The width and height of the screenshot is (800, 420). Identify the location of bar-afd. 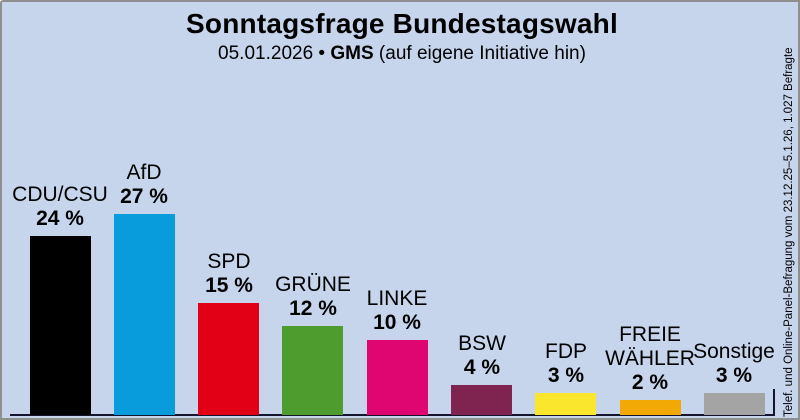
(144, 314).